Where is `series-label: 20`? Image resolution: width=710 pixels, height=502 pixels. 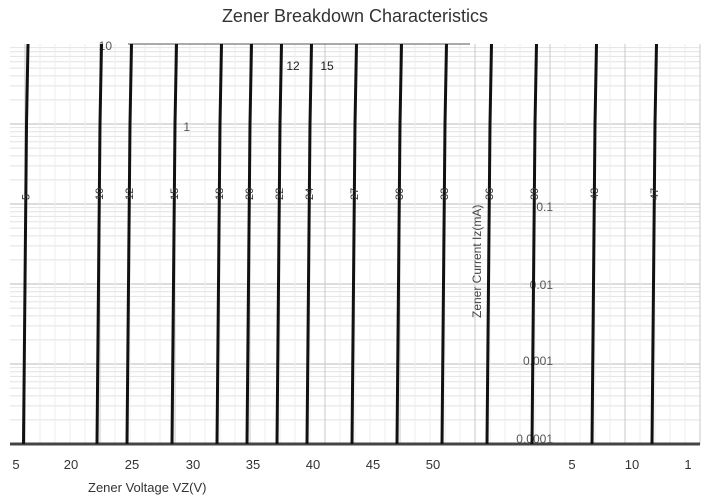
series-label: 20 is located at coordinates (250, 194).